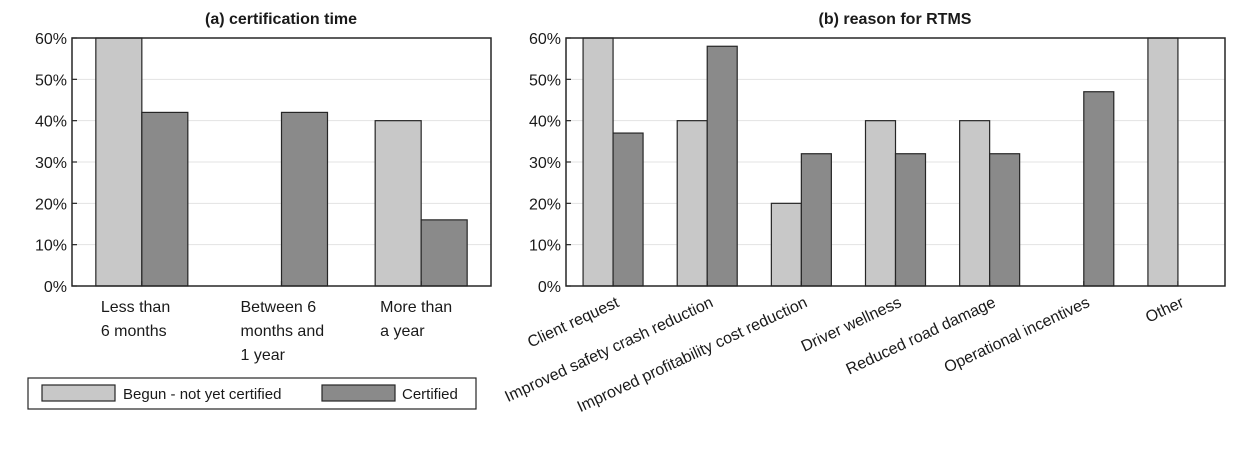 This screenshot has height=461, width=1236. Describe the element at coordinates (281, 19) in the screenshot. I see `chart-a-title: (a) certification time` at that location.